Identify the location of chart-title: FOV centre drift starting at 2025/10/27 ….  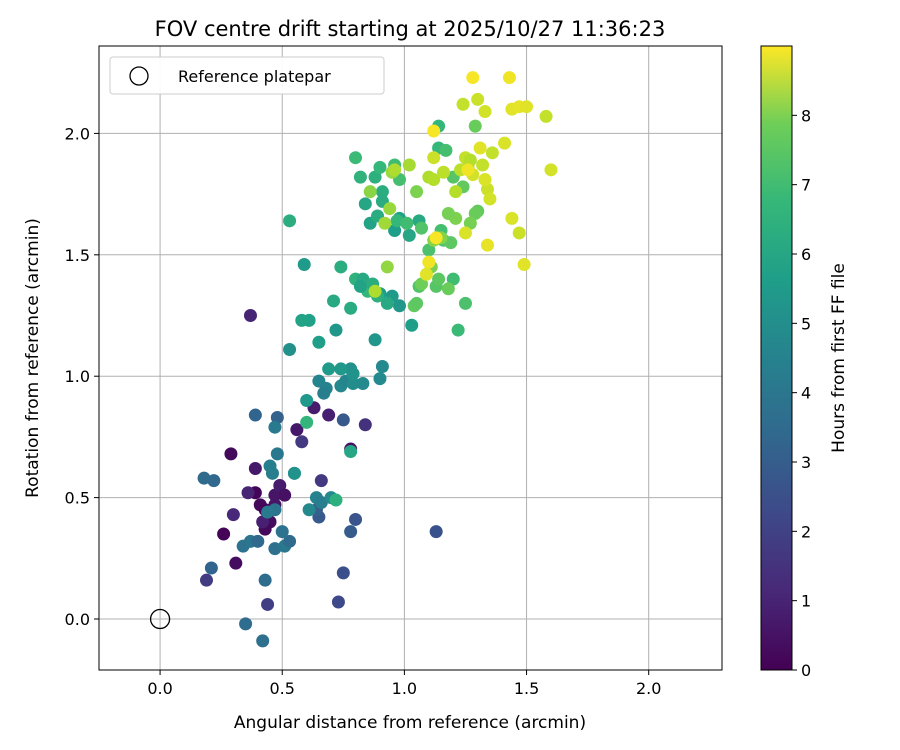
(410, 29).